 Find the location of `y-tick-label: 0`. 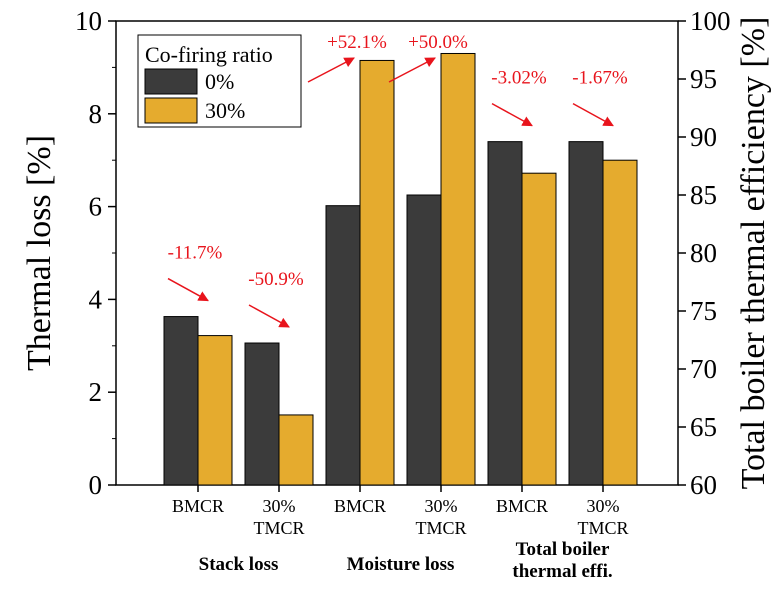

y-tick-label: 0 is located at coordinates (96, 485).